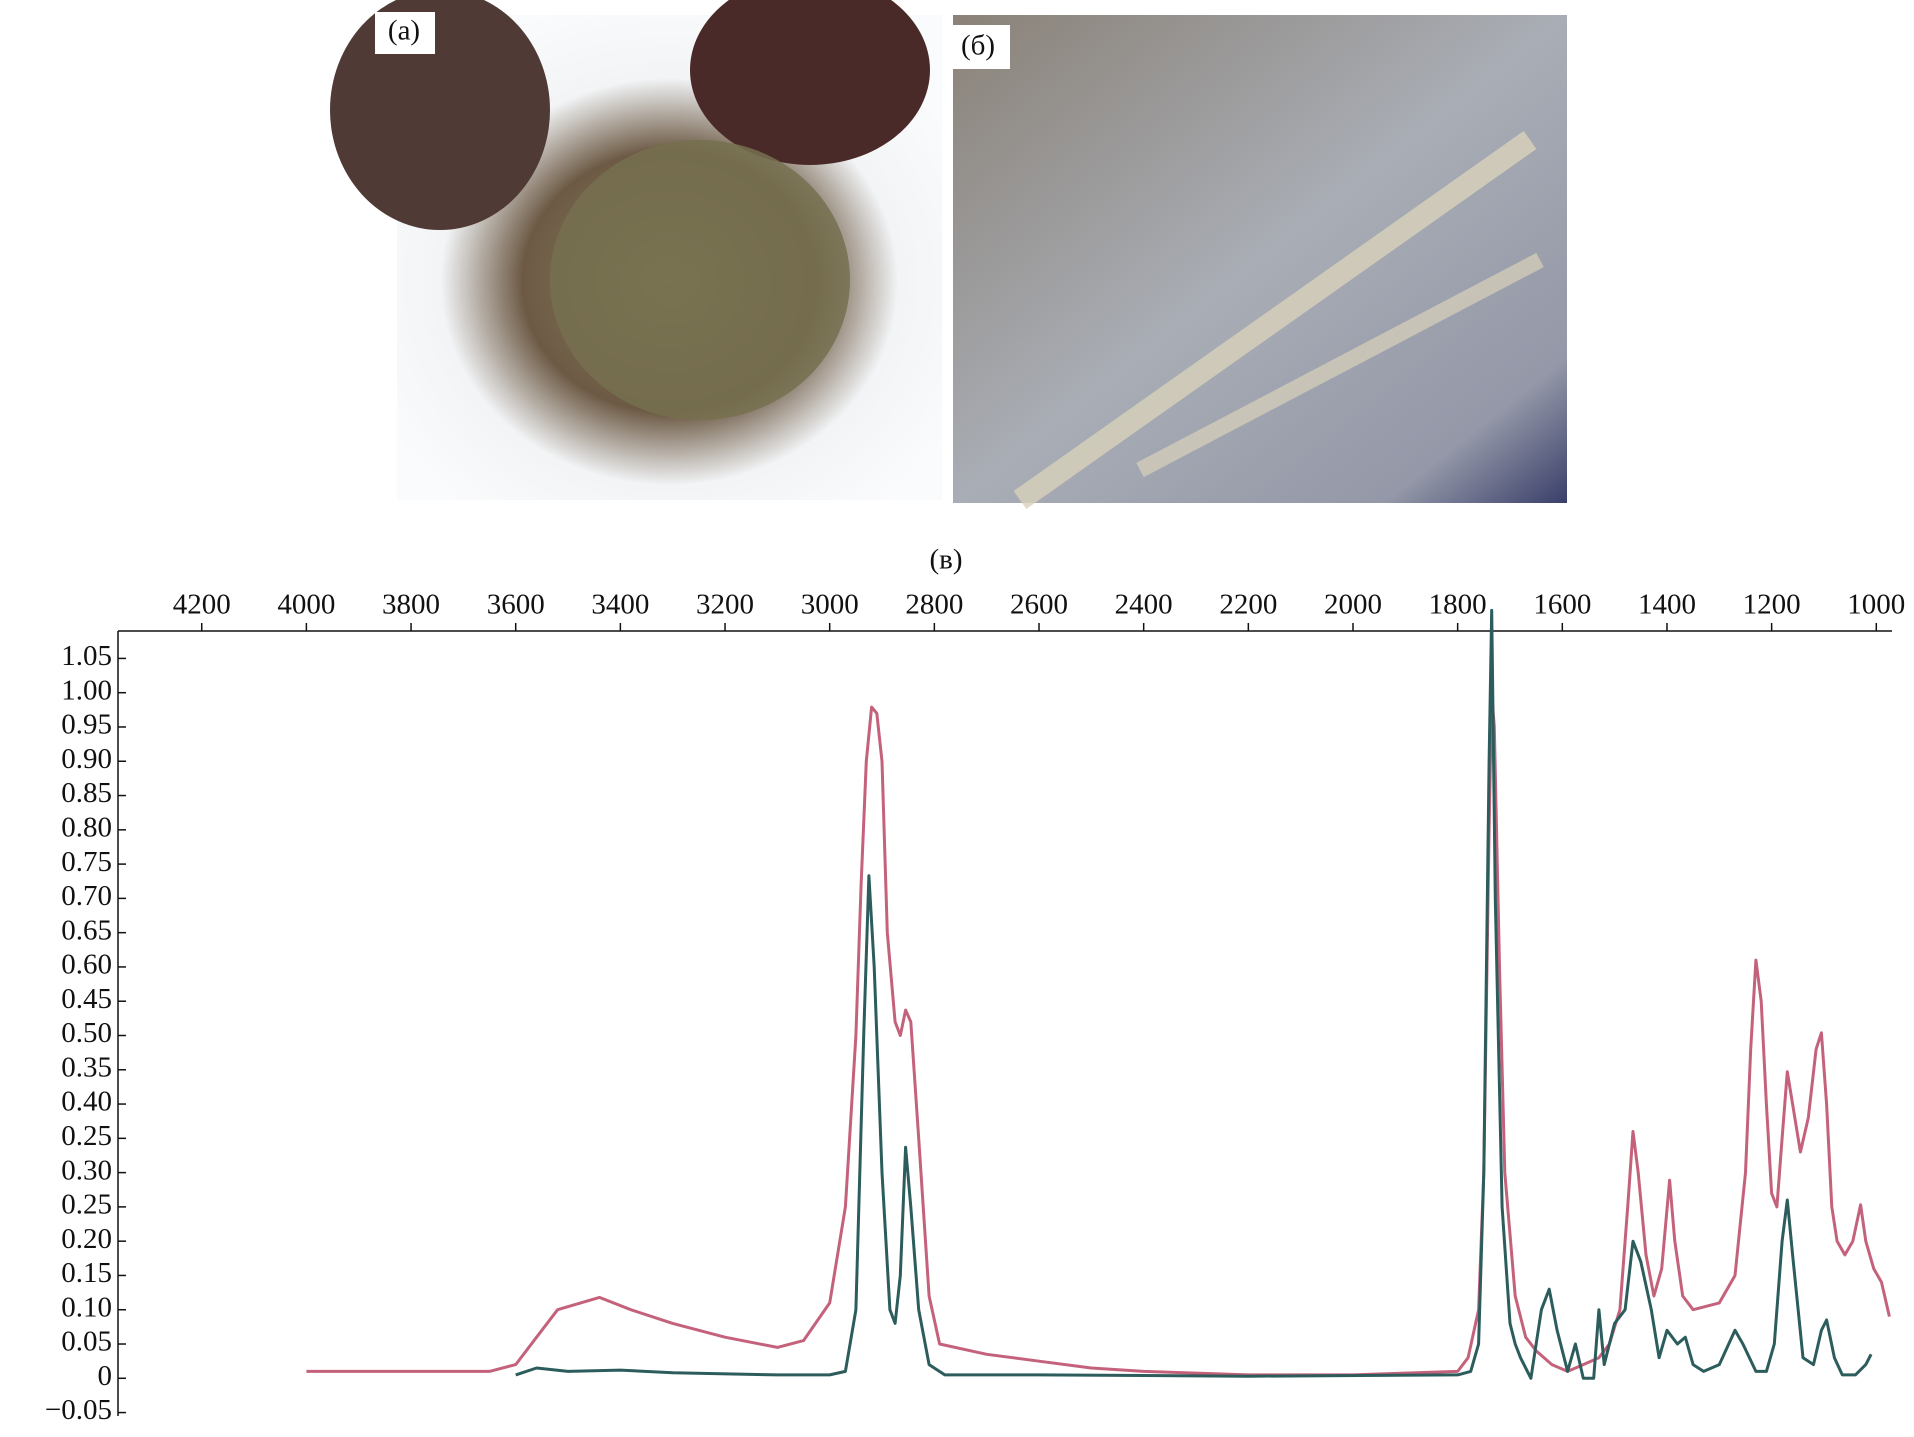 This screenshot has width=1914, height=1437. I want to click on y-tick-label: 0.75, so click(86, 862).